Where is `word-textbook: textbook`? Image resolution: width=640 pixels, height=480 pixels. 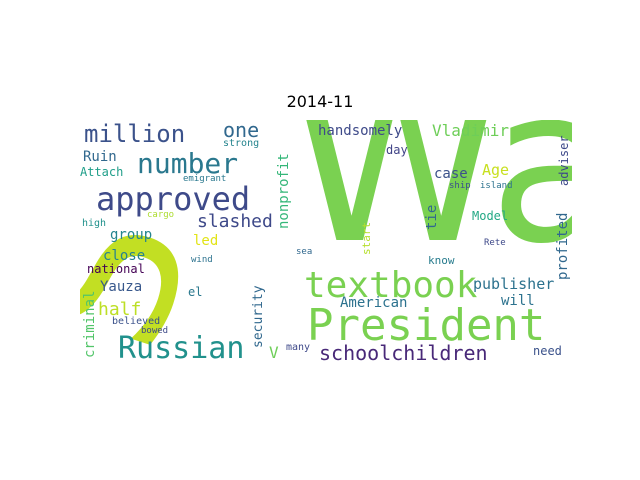
word-textbook: textbook is located at coordinates (391, 285).